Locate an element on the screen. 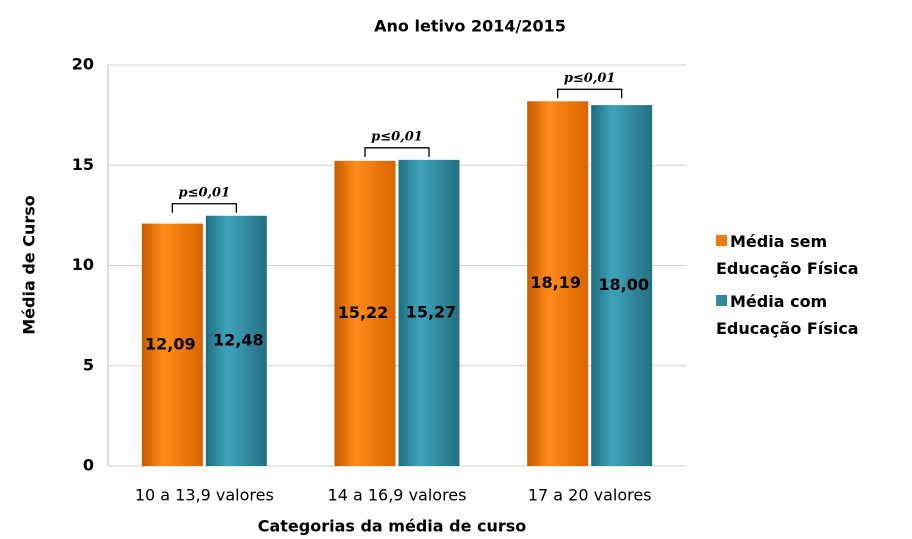  y-tick-label: 0 is located at coordinates (88, 465).